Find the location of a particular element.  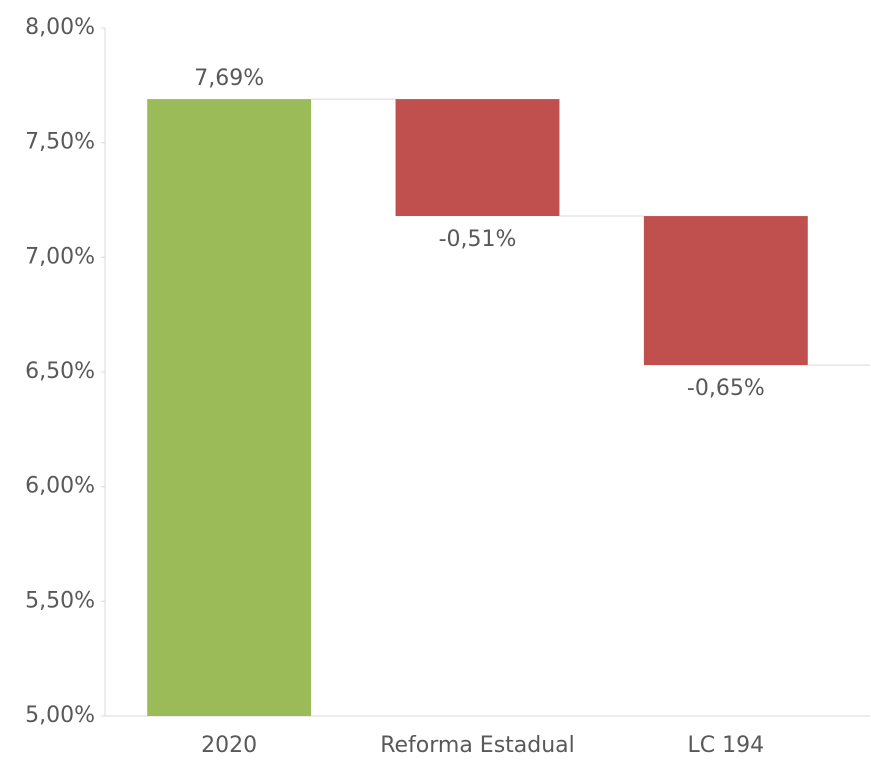

y-tick-label: 5,50% is located at coordinates (60, 600).